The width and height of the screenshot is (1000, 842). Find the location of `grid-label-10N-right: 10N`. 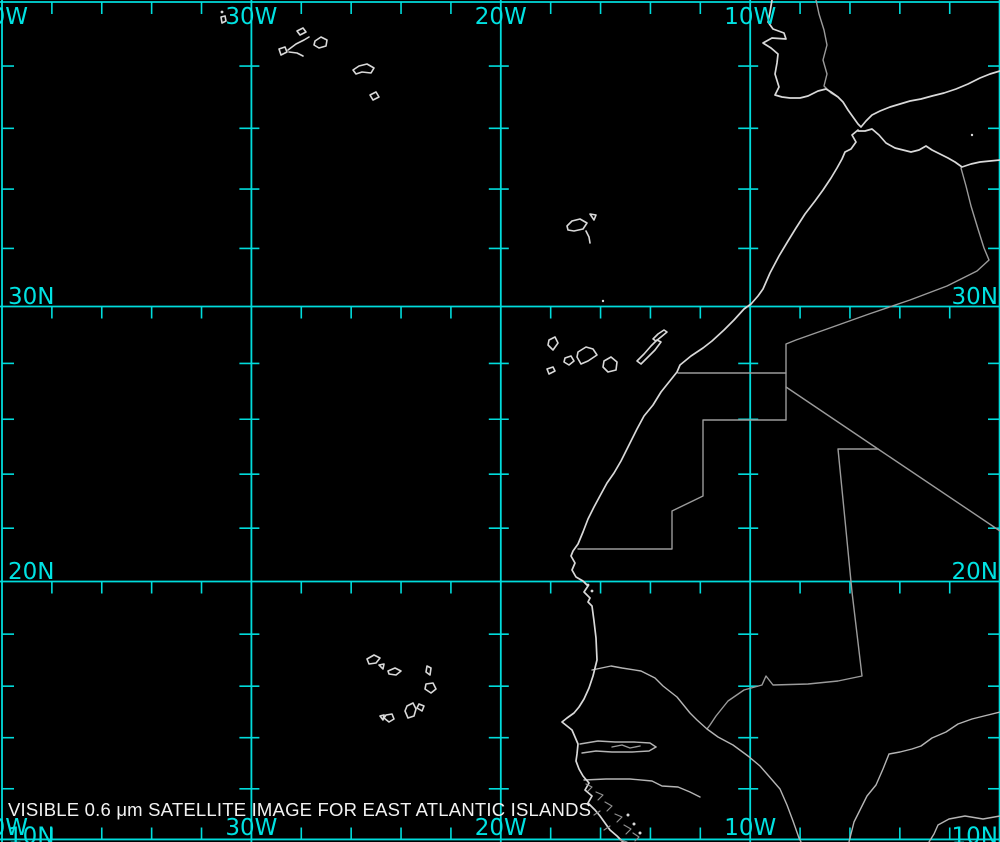

grid-label-10N-right: 10N is located at coordinates (975, 833).